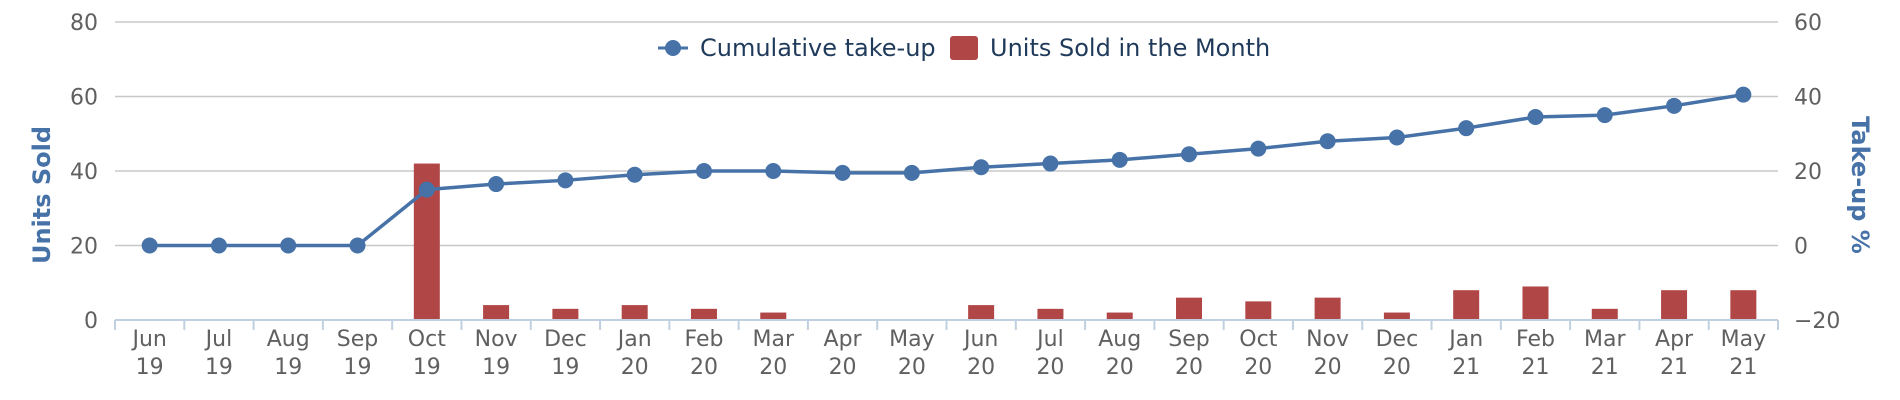 This screenshot has width=1900, height=400. What do you see at coordinates (84, 23) in the screenshot?
I see `left-tick-label: 80` at bounding box center [84, 23].